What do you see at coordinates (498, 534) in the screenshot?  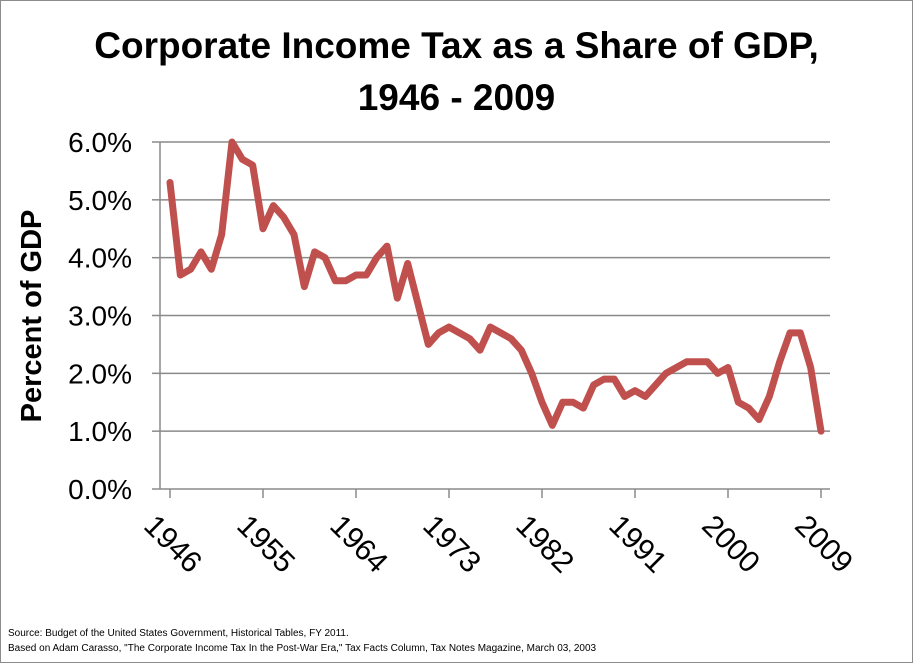 I see `x-axis-ticks: 1946 1955 1964 1973 1982 1991 2000 2009` at bounding box center [498, 534].